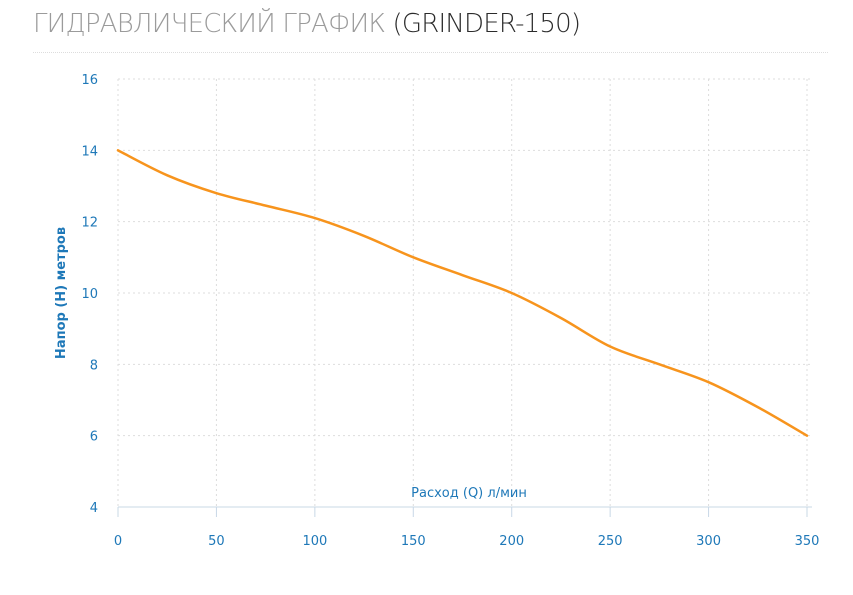 The image size is (853, 595). What do you see at coordinates (94, 365) in the screenshot?
I see `y-tick-label: 8` at bounding box center [94, 365].